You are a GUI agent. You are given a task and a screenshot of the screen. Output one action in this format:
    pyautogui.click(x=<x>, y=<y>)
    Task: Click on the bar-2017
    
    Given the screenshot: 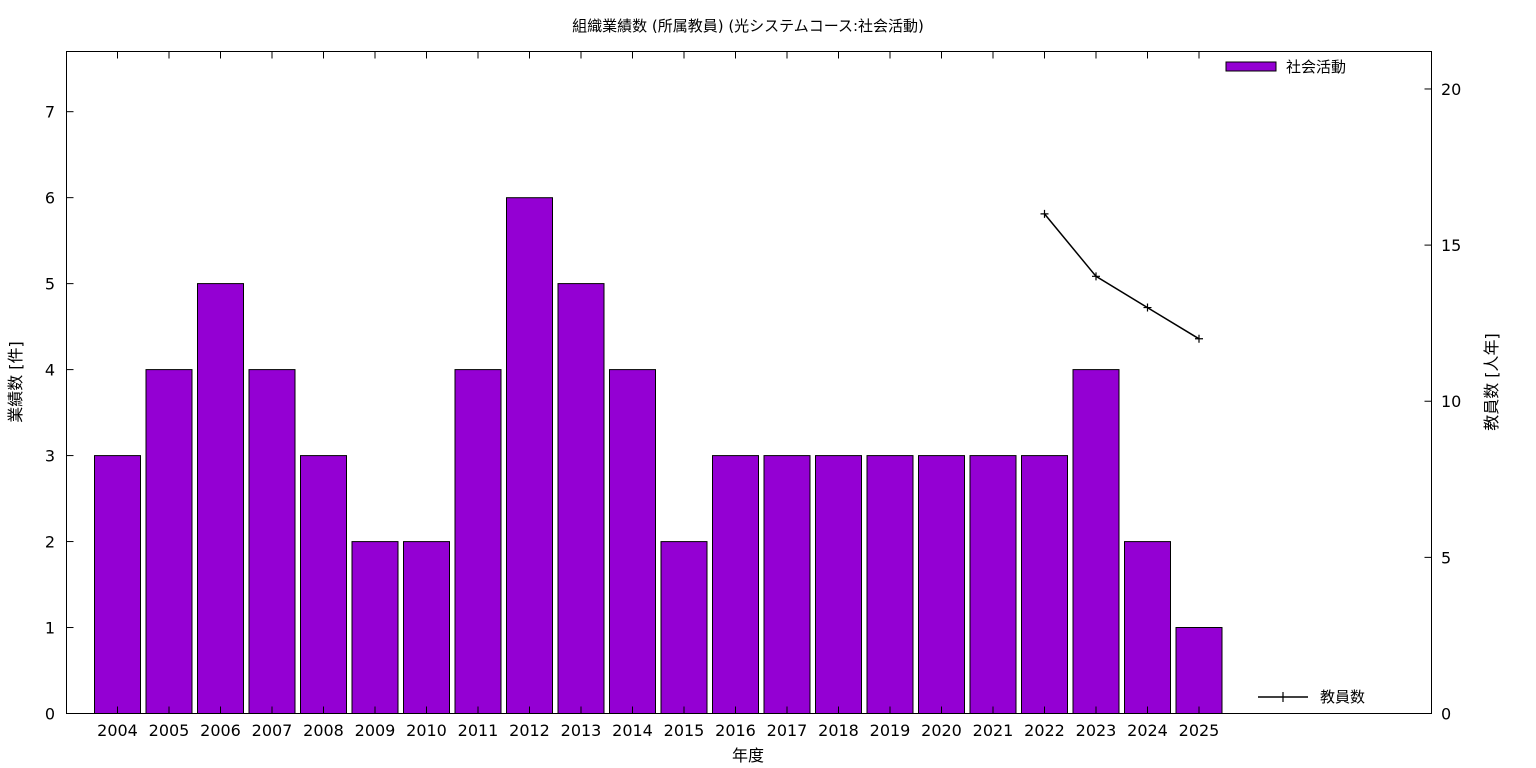 What is the action you would take?
    pyautogui.click(x=787, y=584)
    